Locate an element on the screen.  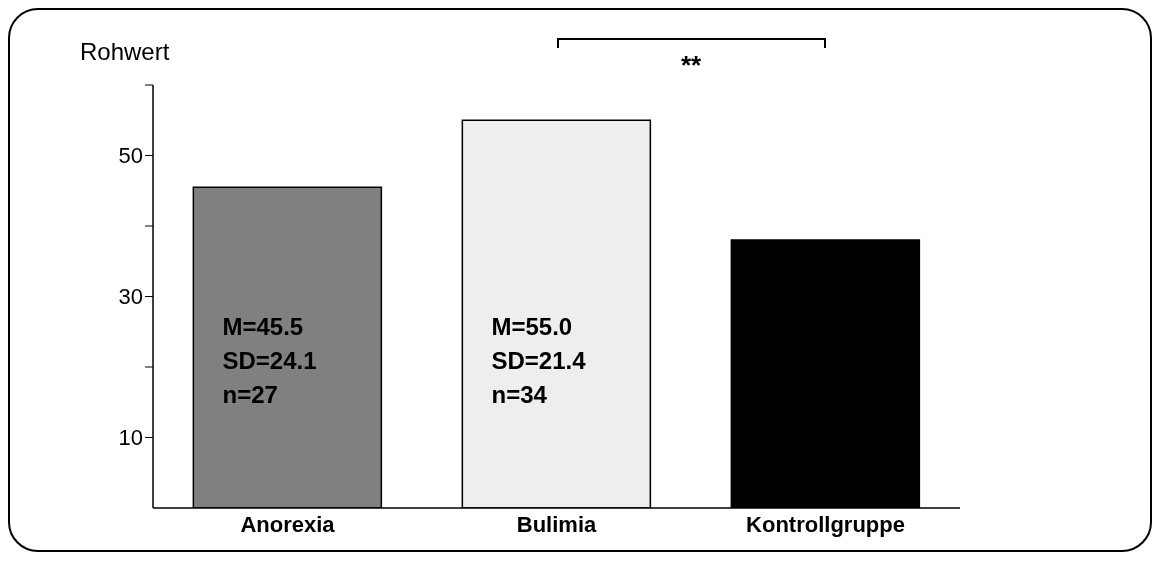
x-tick-label: Anorexia is located at coordinates (288, 524).